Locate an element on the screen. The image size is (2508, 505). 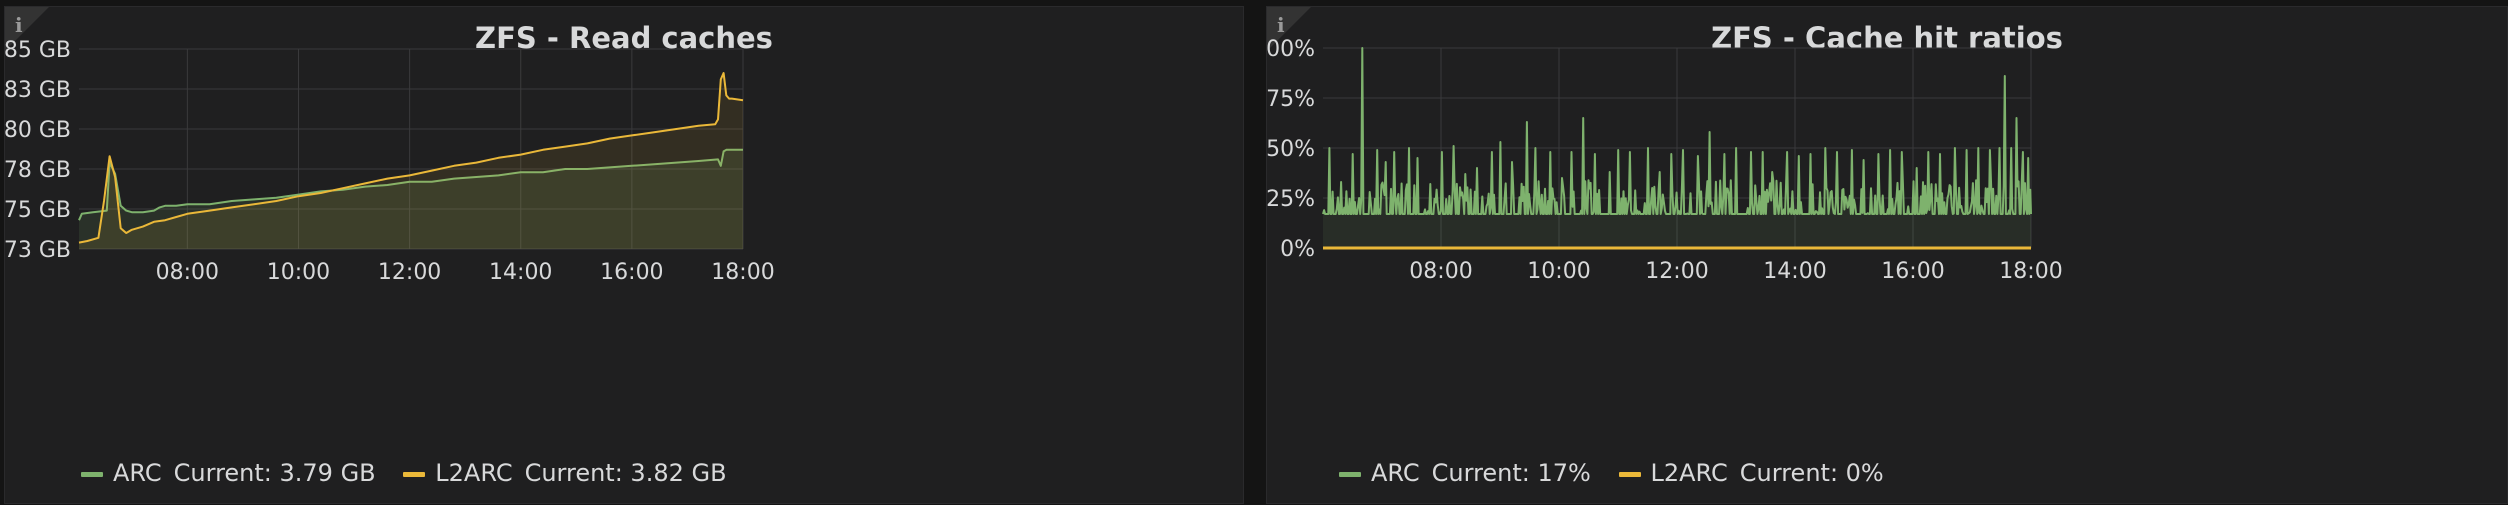
legend-item-l2arc: L2ARC Current: 3.82 GB is located at coordinates (565, 473).